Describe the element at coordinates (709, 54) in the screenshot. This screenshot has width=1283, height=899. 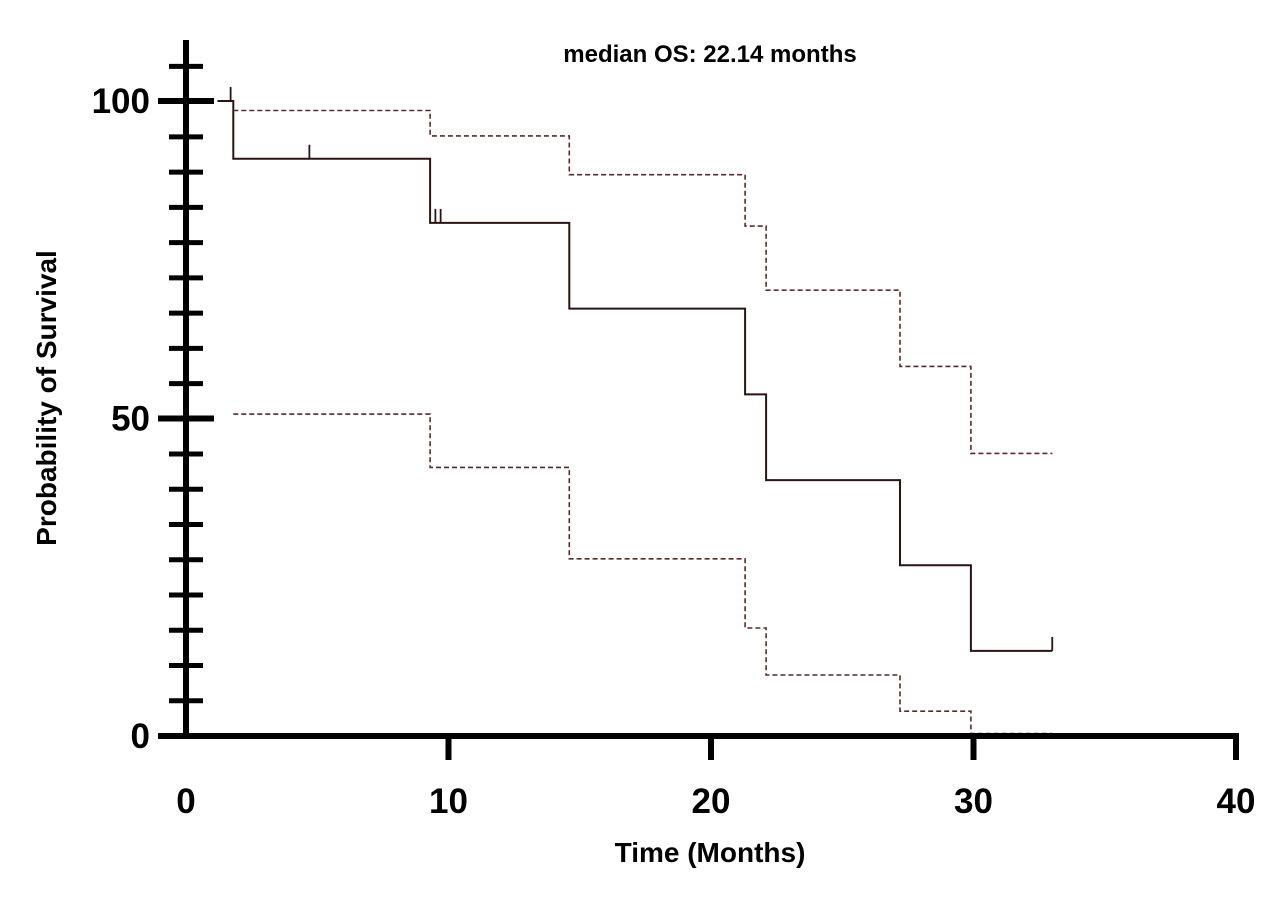
I see `median-os-annotation: median OS: 22.14 months` at that location.